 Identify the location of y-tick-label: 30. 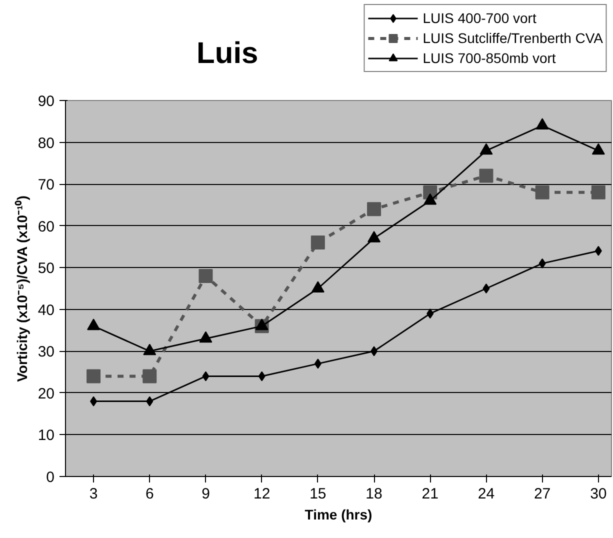
(46, 352).